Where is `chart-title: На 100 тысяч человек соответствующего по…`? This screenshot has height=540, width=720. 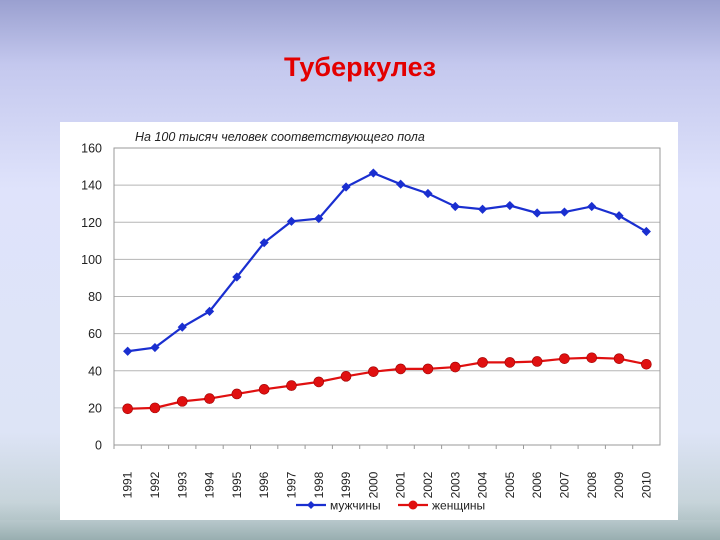
chart-title: На 100 тысяч человек соответствующего по… is located at coordinates (280, 137).